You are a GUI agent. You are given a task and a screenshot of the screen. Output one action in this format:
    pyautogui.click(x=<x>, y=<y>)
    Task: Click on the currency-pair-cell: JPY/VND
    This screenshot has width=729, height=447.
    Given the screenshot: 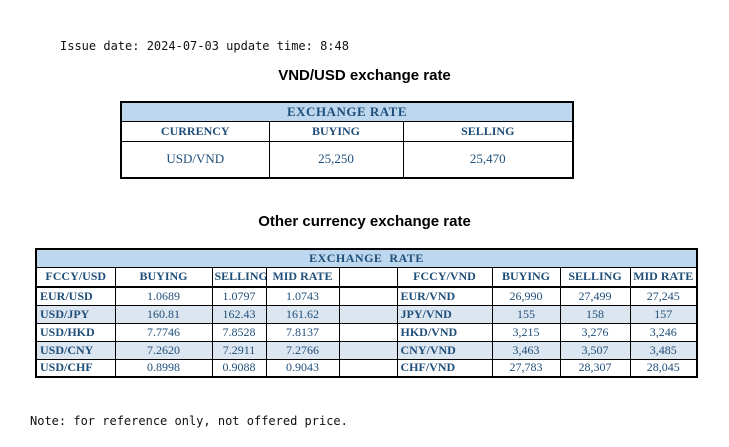 What is the action you would take?
    pyautogui.click(x=444, y=314)
    